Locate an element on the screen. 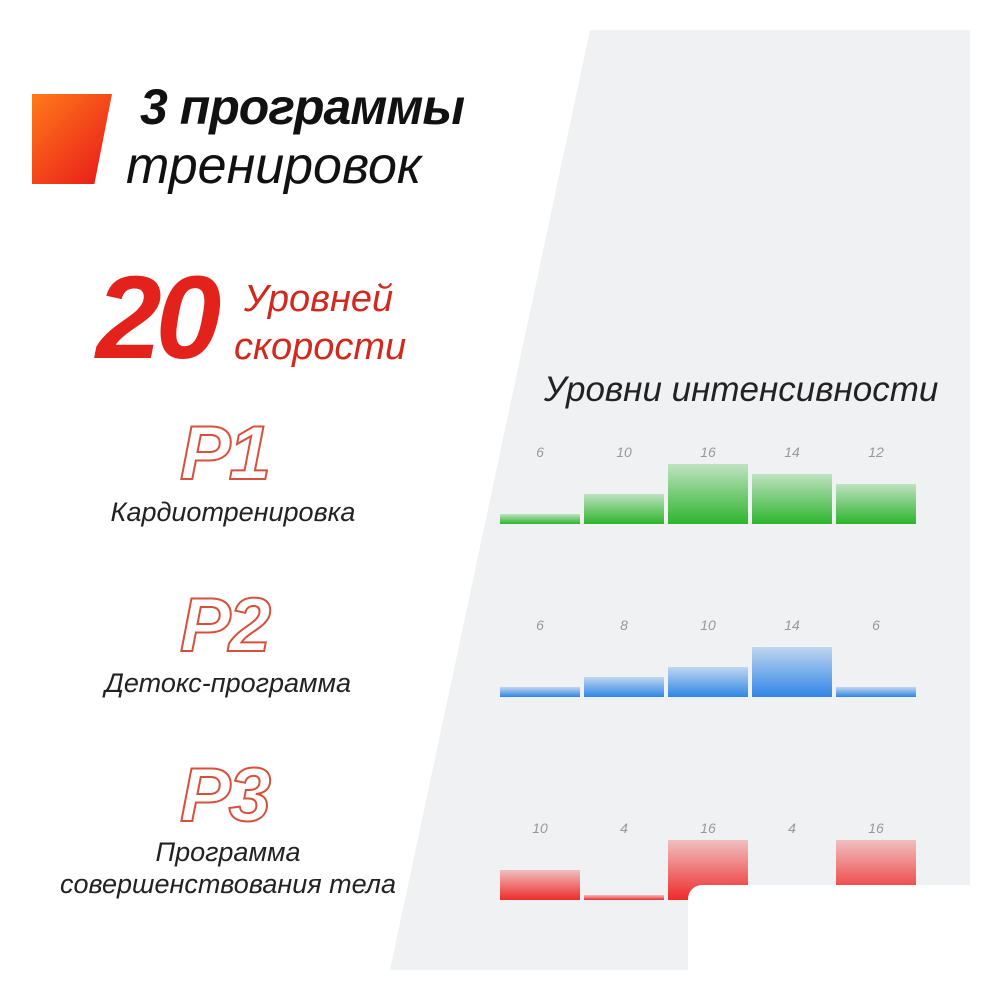  chart3-value-label-4: 4 is located at coordinates (792, 828).